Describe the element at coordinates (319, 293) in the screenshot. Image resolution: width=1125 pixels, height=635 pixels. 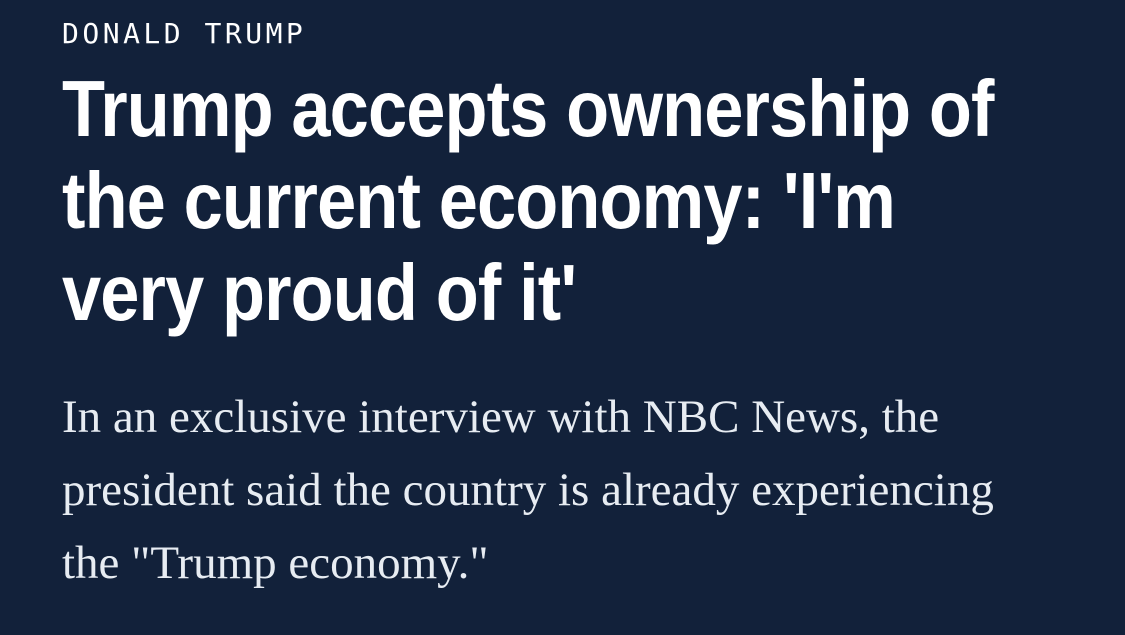
I see `headline-line-3: very proud of it'` at that location.